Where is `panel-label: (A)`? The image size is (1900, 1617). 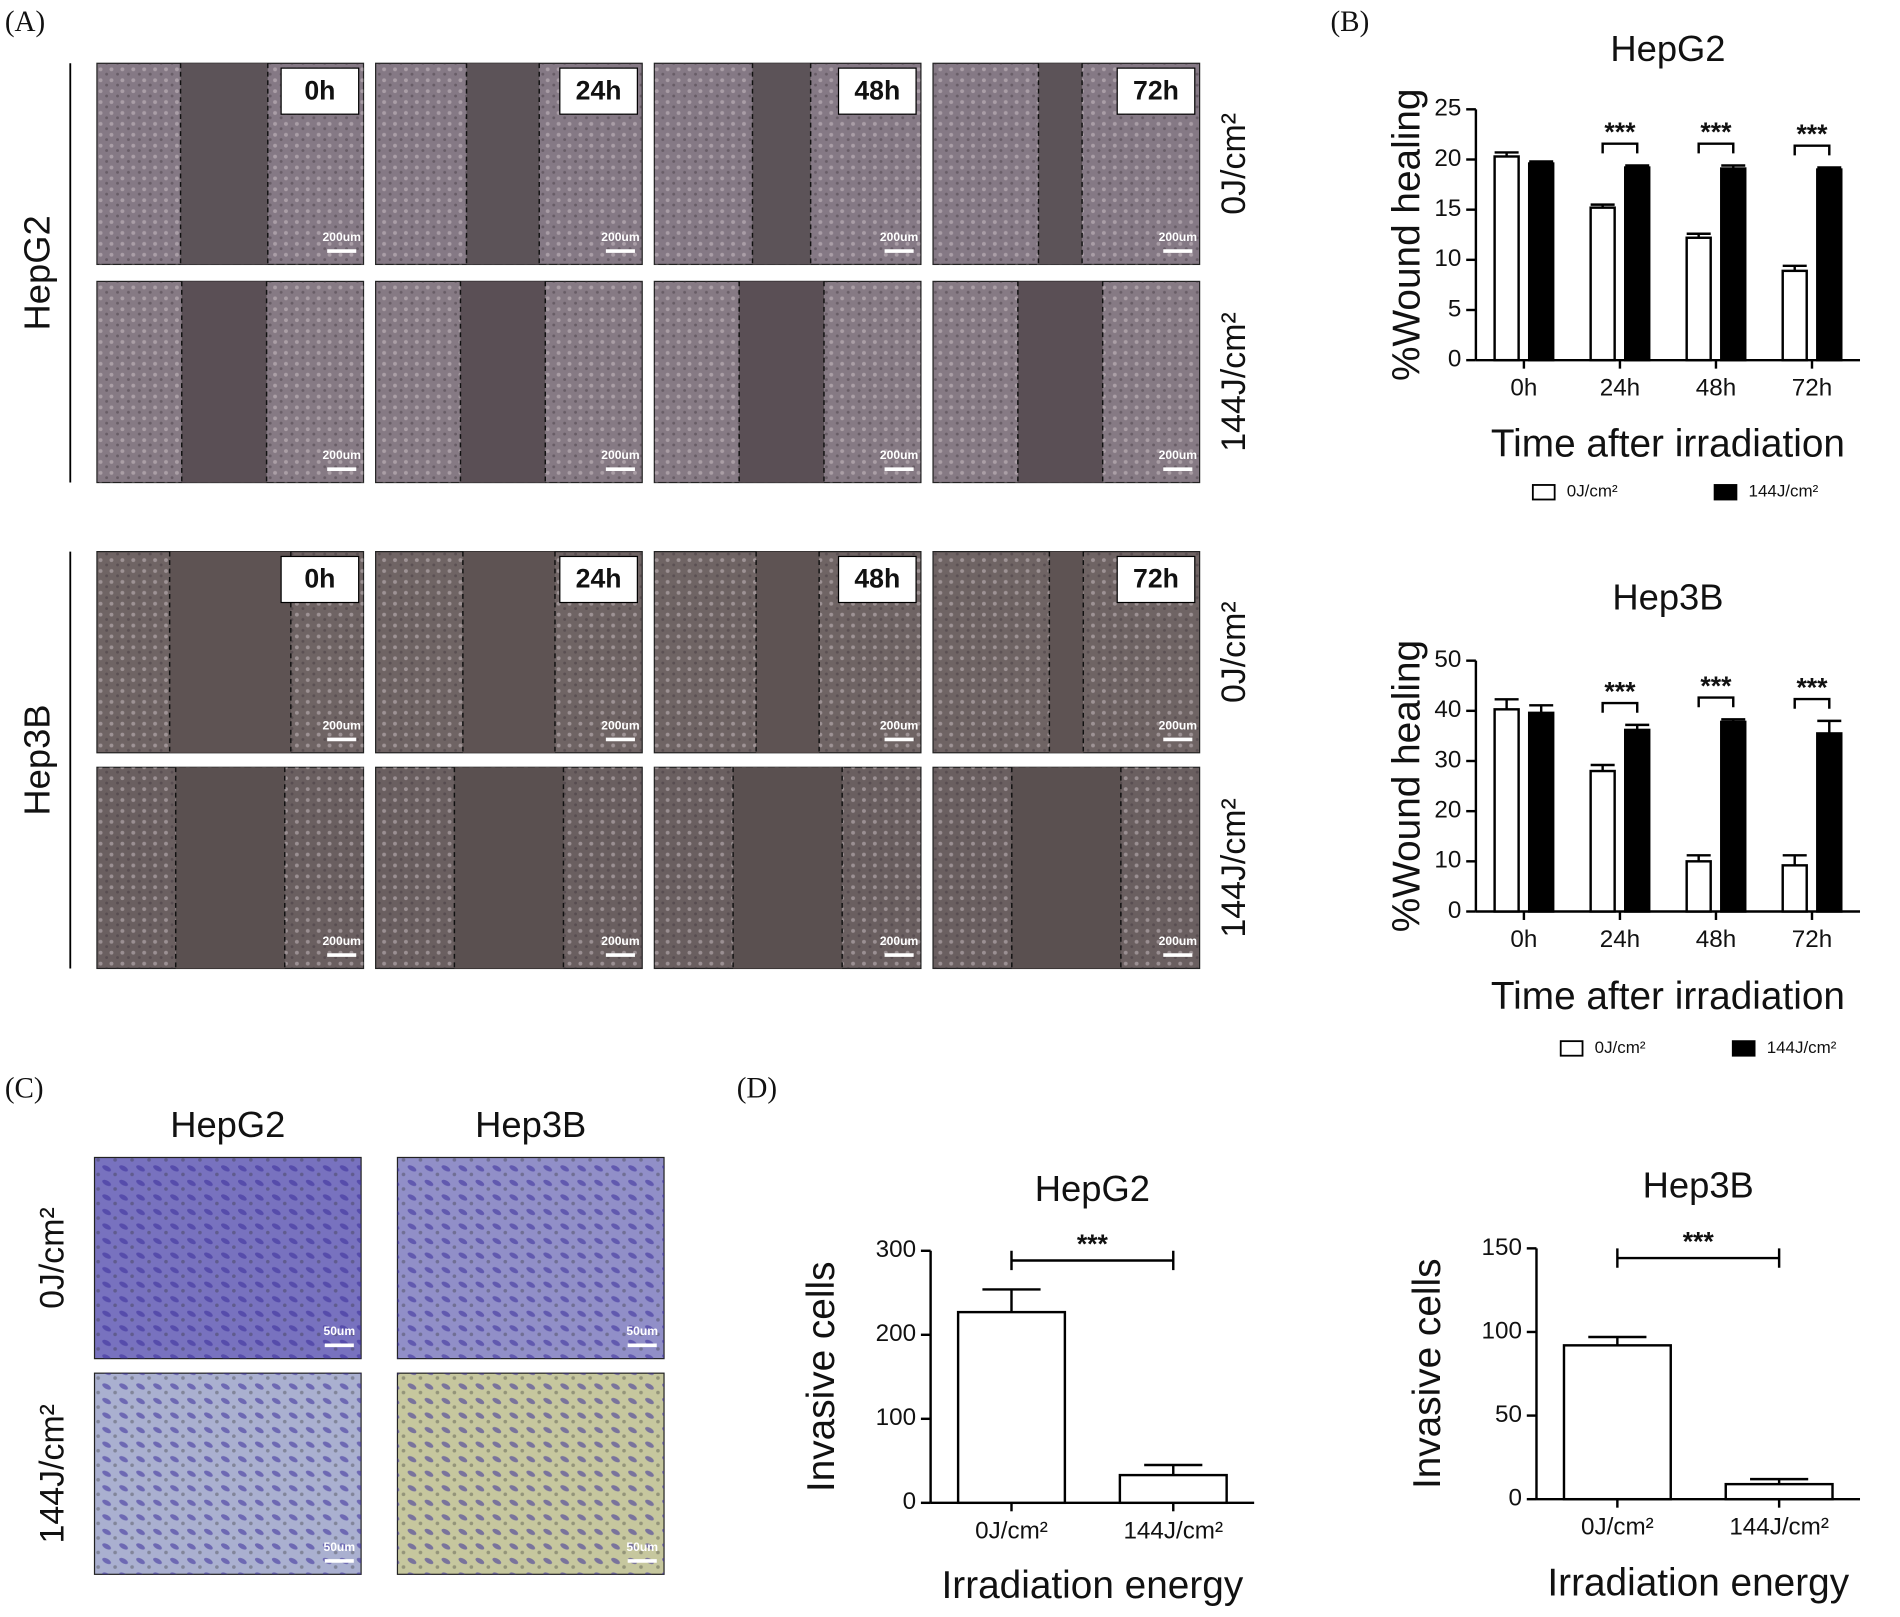
panel-label: (A) is located at coordinates (25, 22).